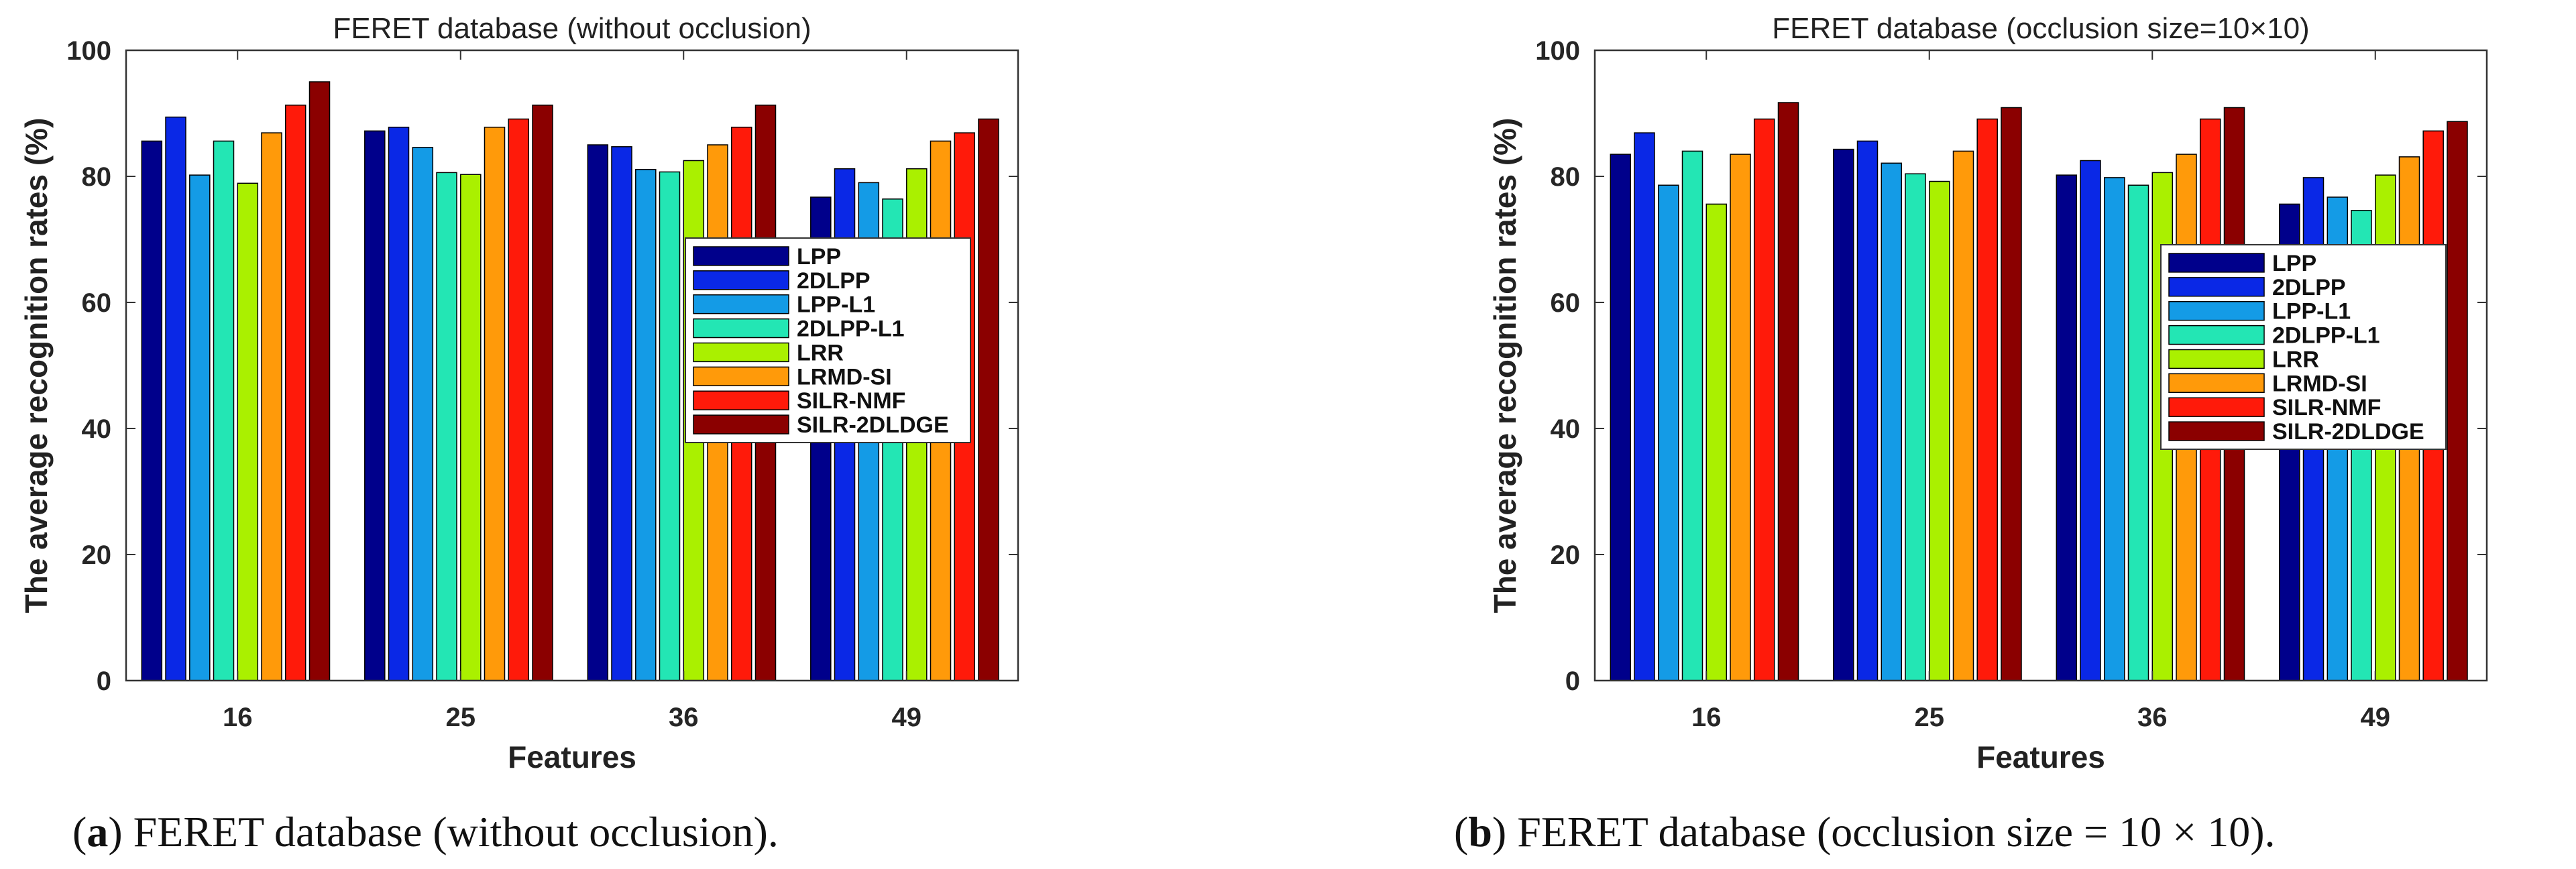 Image resolution: width=2576 pixels, height=869 pixels. Describe the element at coordinates (2311, 312) in the screenshot. I see `legend-label-lpp-l1: LPP-L1` at that location.